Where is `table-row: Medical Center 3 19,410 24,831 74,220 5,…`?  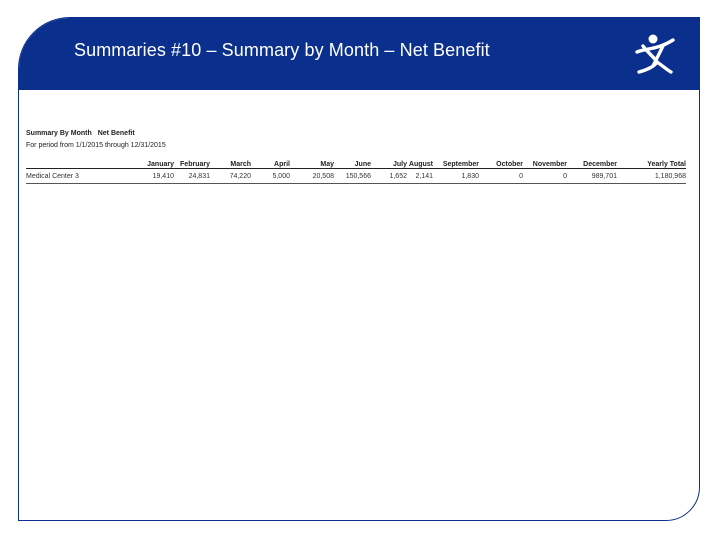
table-row: Medical Center 3 19,410 24,831 74,220 5,… is located at coordinates (356, 176).